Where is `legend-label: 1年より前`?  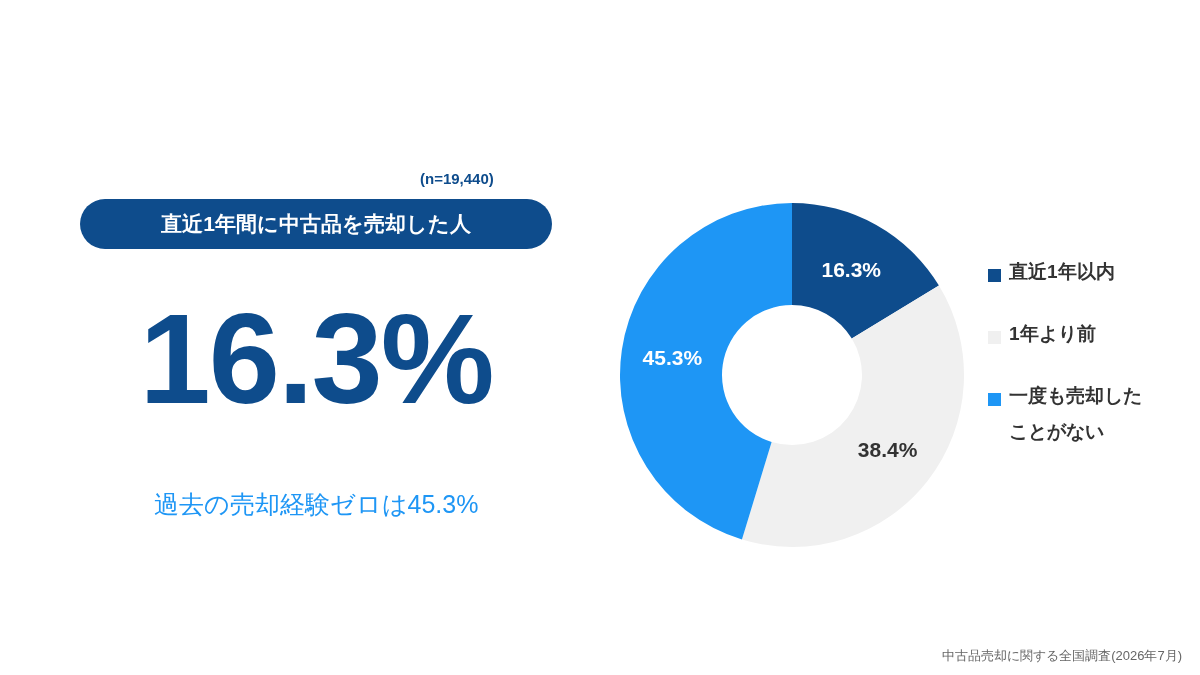
legend-label: 1年より前 is located at coordinates (1053, 334).